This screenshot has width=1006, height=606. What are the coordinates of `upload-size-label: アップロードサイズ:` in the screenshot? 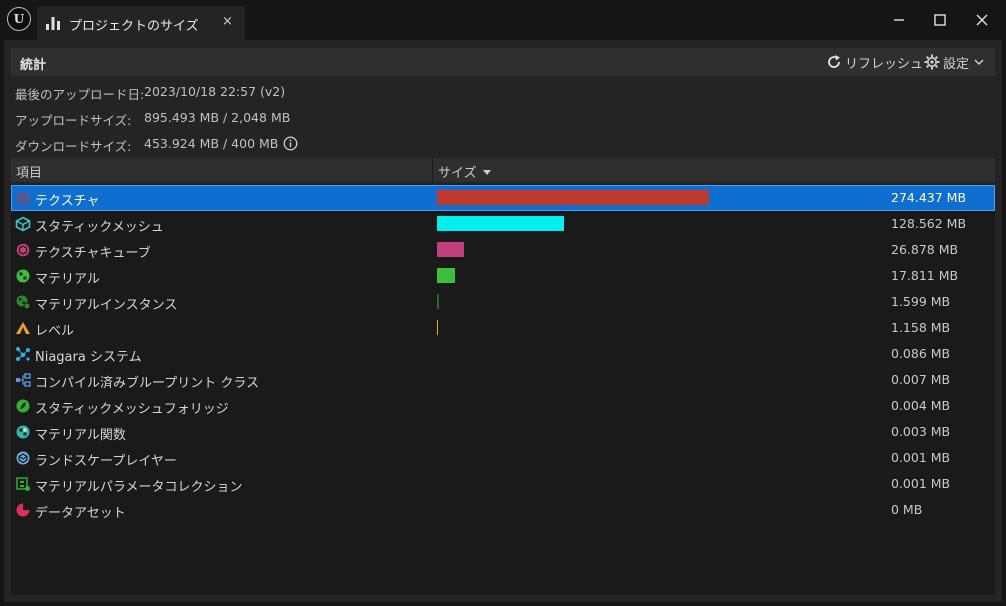 It's located at (73, 120).